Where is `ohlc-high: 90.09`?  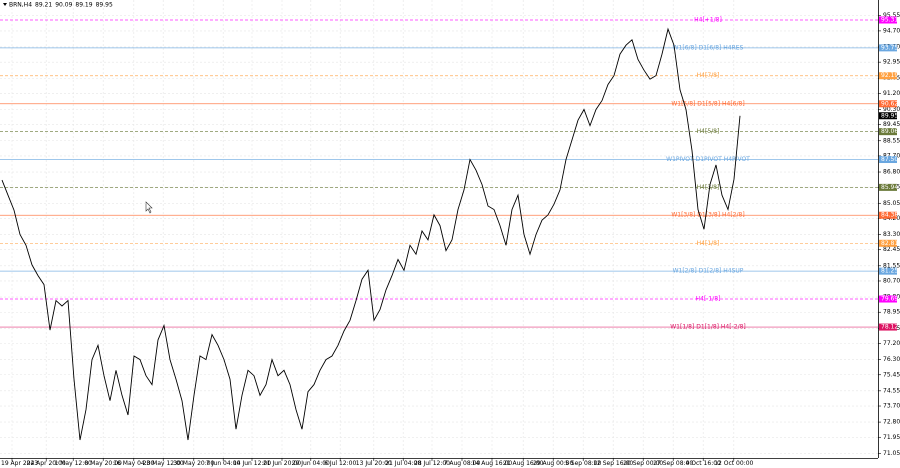
ohlc-high: 90.09 is located at coordinates (63, 5).